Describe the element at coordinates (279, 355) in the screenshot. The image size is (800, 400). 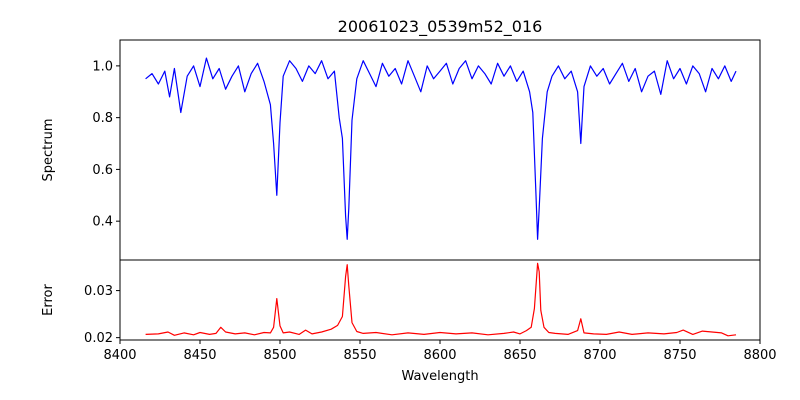
I see `wavelength-x-tick-label: 8500` at that location.